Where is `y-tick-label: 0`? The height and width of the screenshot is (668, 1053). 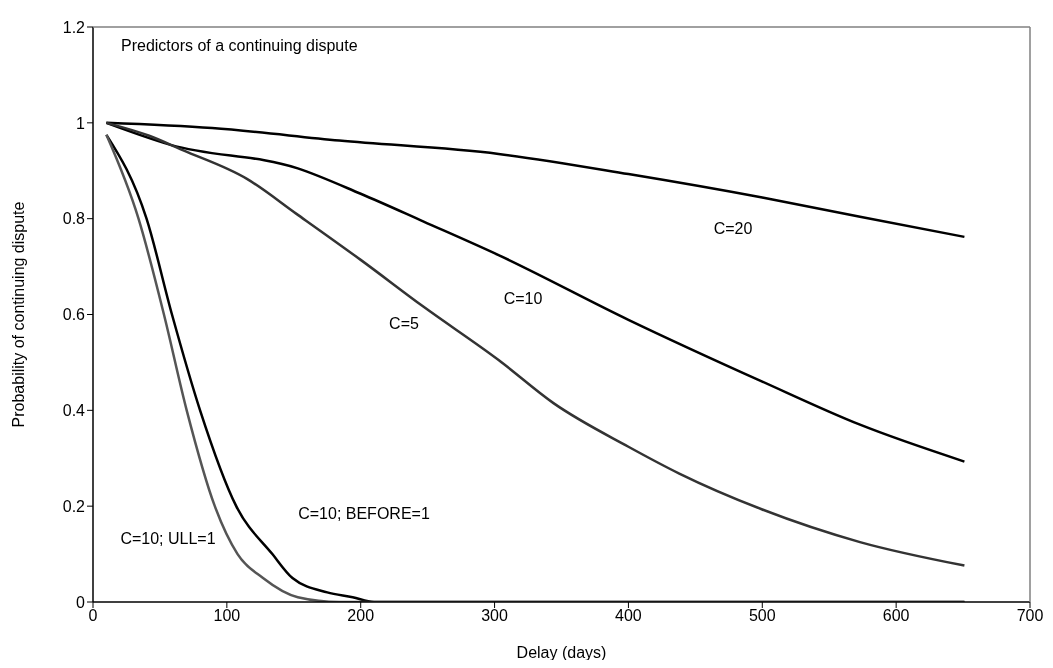 y-tick-label: 0 is located at coordinates (81, 602).